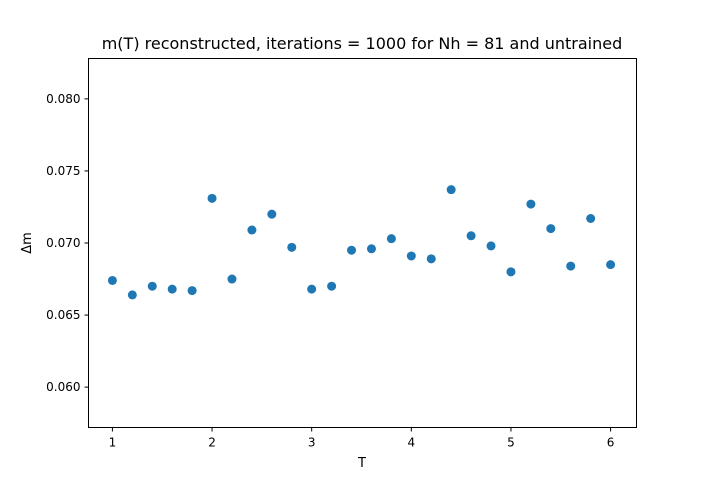 This screenshot has width=707, height=480. What do you see at coordinates (511, 443) in the screenshot?
I see `x-tick-label: 5` at bounding box center [511, 443].